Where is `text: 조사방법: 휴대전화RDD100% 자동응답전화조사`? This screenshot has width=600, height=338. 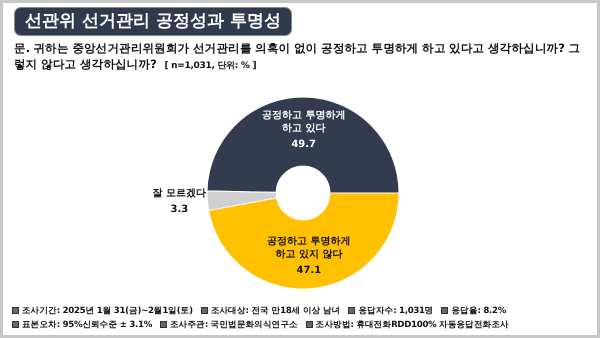
text: 조사방법: 휴대전화RDD100% 자동응답전화조사 is located at coordinates (411, 325).